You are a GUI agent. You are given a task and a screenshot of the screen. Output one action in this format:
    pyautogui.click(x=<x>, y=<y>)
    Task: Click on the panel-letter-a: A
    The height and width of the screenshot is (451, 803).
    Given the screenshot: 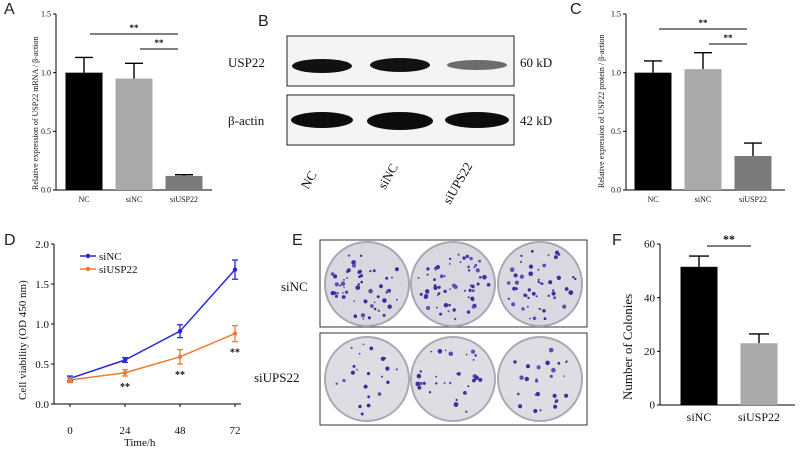 What is the action you would take?
    pyautogui.click(x=9, y=9)
    